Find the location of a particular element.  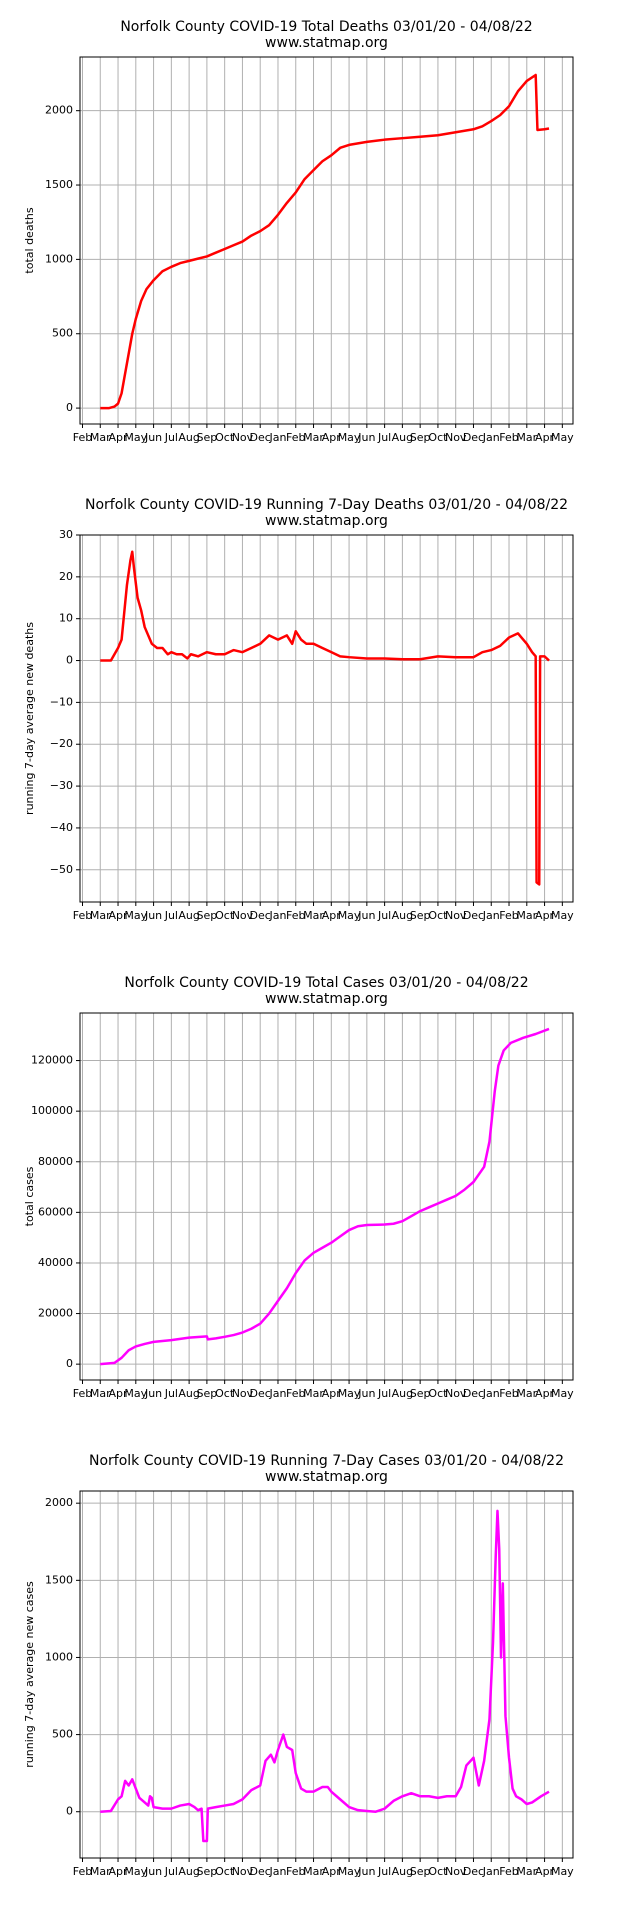

y-axis-label: total cases is located at coordinates (29, 1196).